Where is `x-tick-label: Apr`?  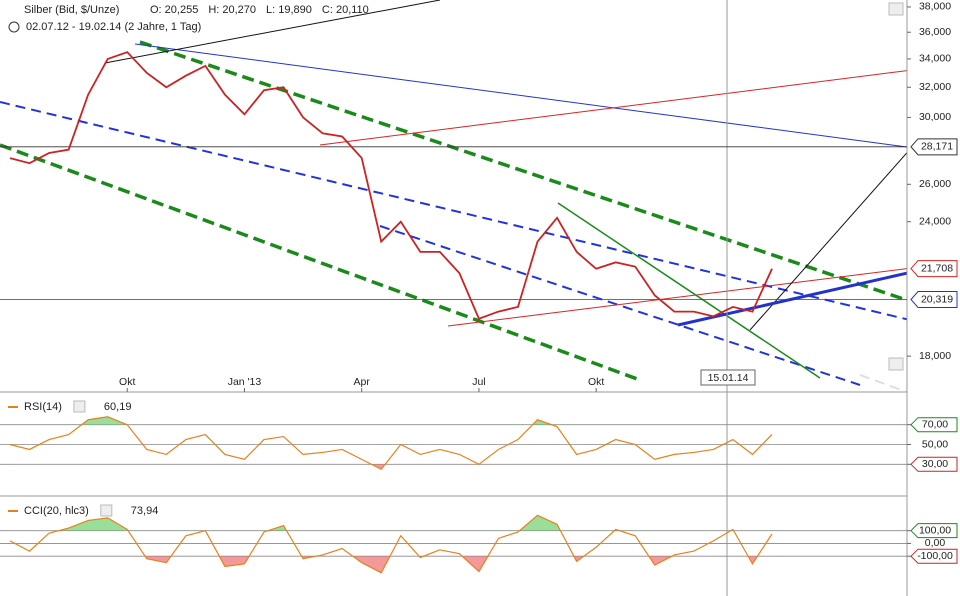
x-tick-label: Apr is located at coordinates (362, 382).